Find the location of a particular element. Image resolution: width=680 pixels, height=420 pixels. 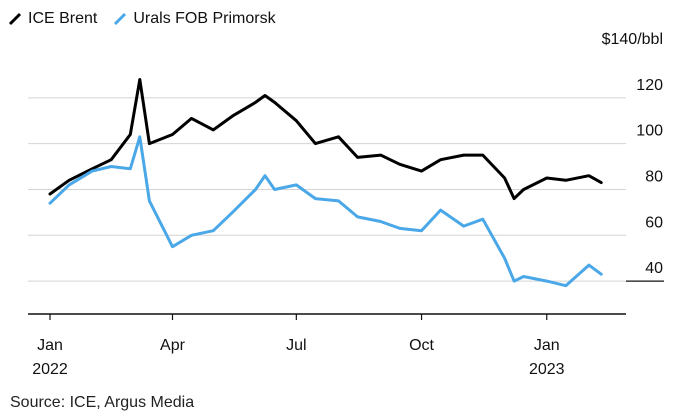

legend-item-ice-brent: ICE Brent is located at coordinates (52, 19).